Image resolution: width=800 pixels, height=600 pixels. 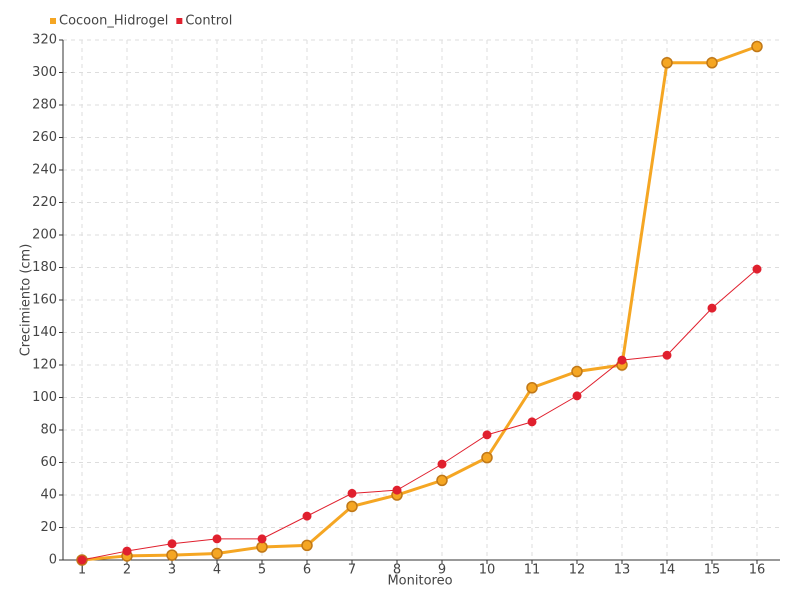 What do you see at coordinates (217, 570) in the screenshot?
I see `x-tick-label: 4` at bounding box center [217, 570].